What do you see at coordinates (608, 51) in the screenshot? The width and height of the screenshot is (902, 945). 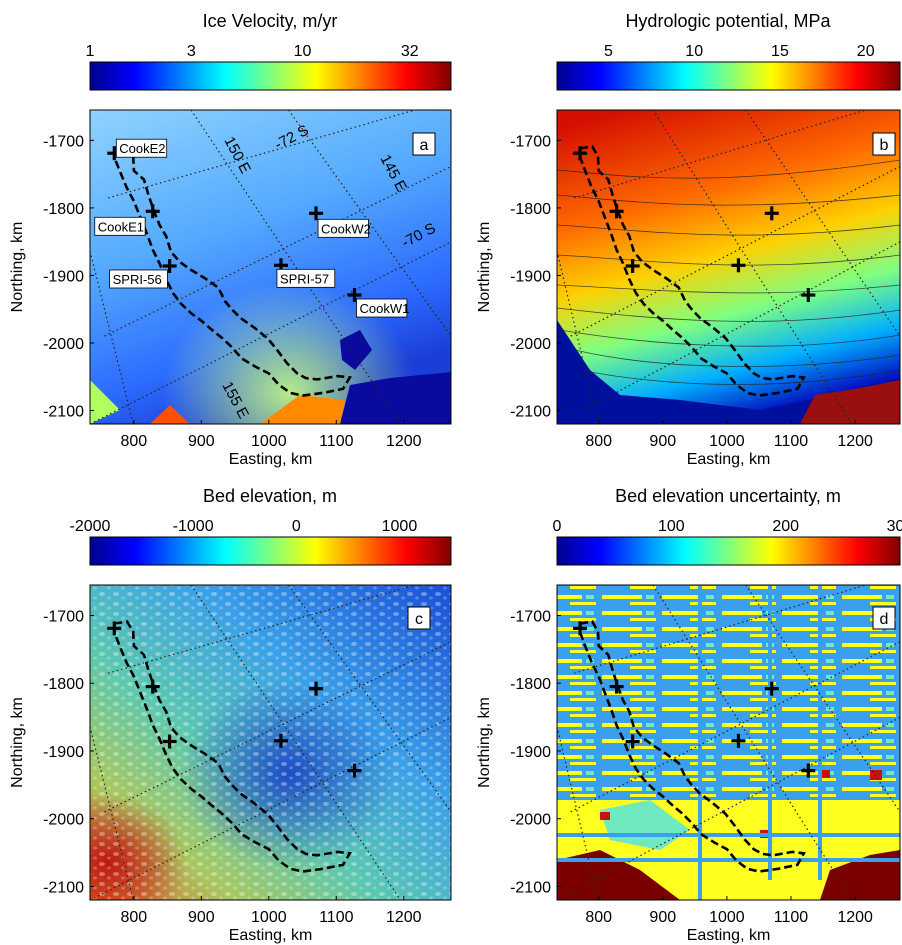 I see `colorbar-tick-label: 5` at bounding box center [608, 51].